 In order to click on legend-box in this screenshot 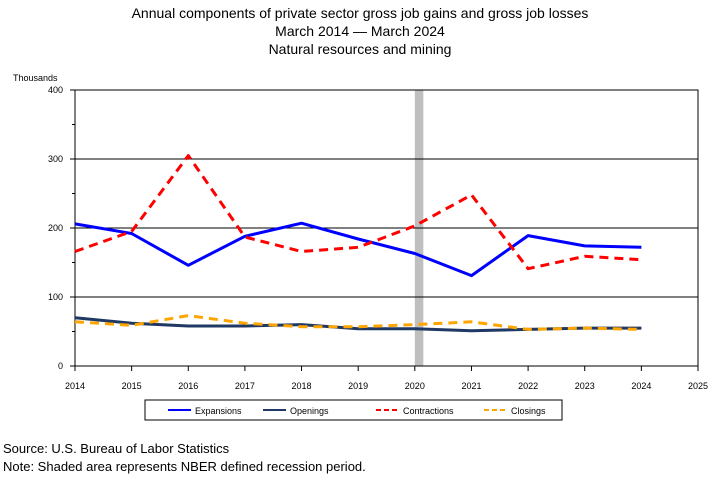, I will do `click(353, 410)`.